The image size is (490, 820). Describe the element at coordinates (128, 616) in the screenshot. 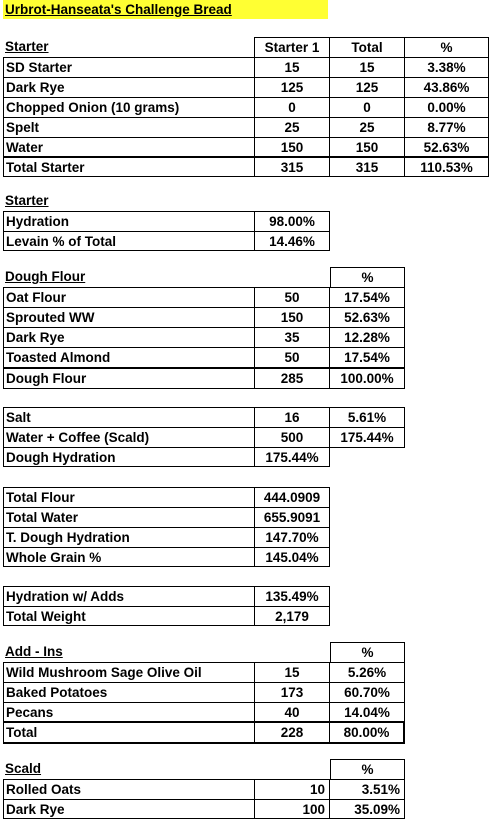

I see `table-row-label: Total Weight` at that location.